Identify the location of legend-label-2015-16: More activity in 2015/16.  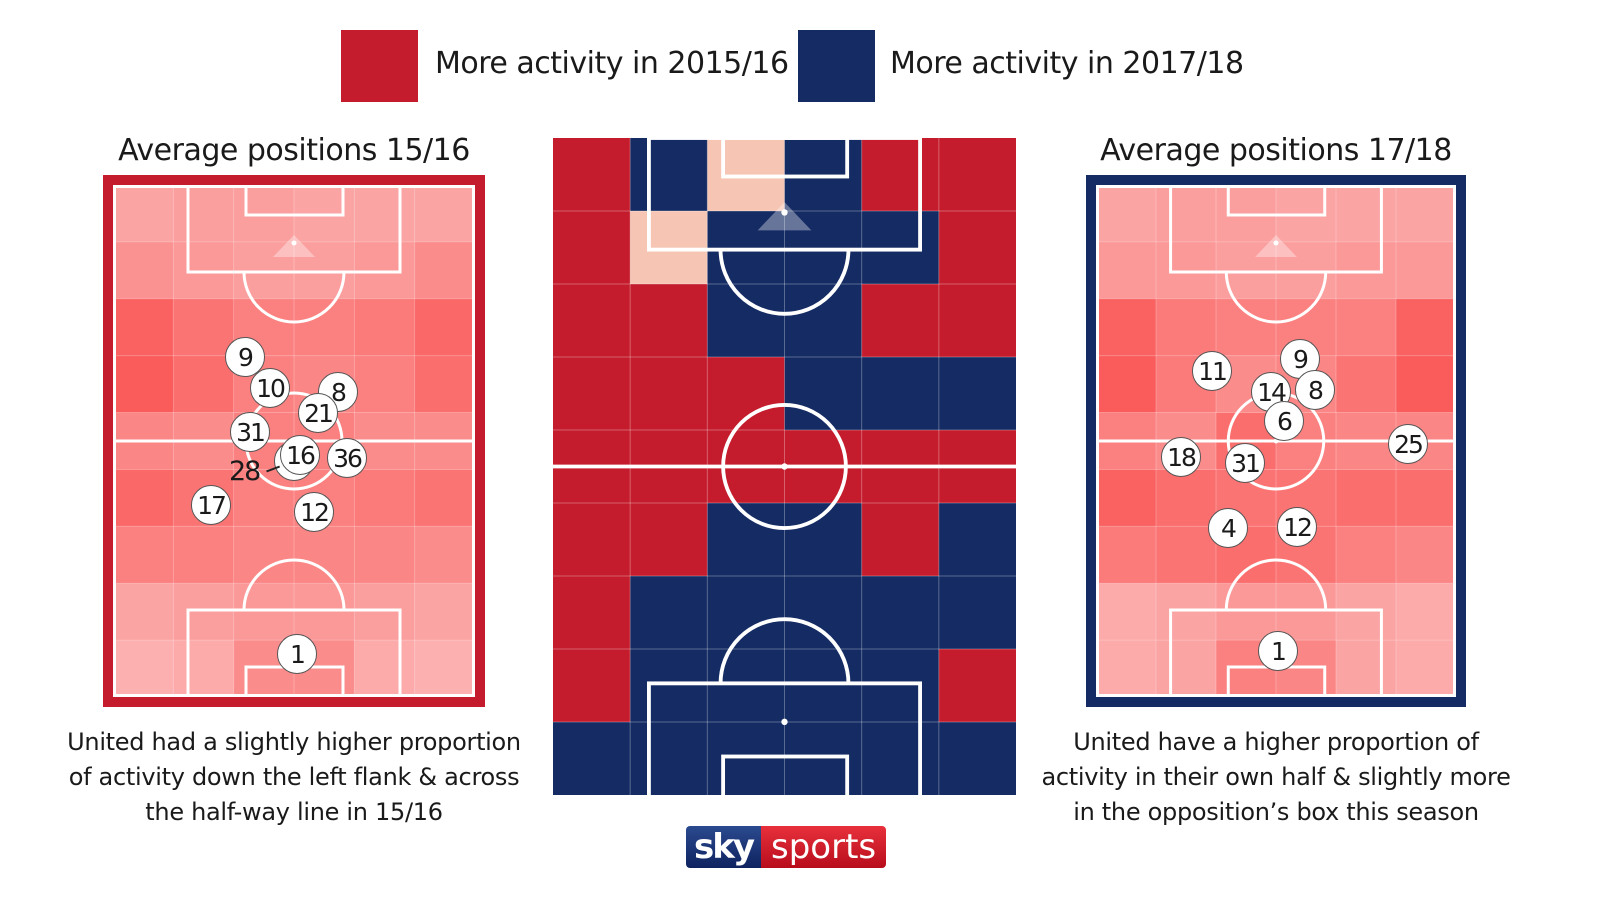
(612, 63).